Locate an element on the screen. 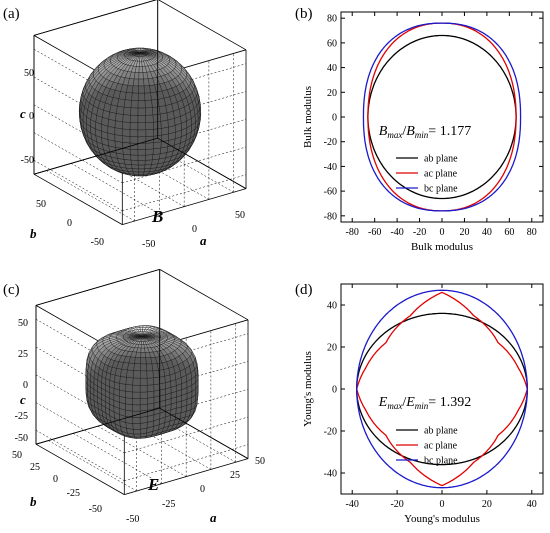 The image size is (550, 533). y-tick: 50 is located at coordinates (41, 204).